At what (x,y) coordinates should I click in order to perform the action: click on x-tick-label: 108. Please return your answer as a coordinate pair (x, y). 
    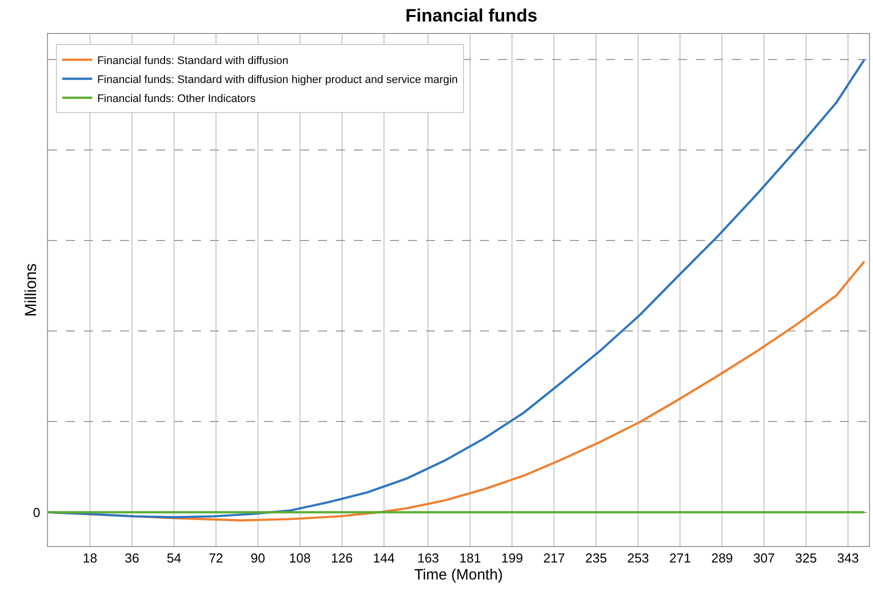
    Looking at the image, I should click on (300, 558).